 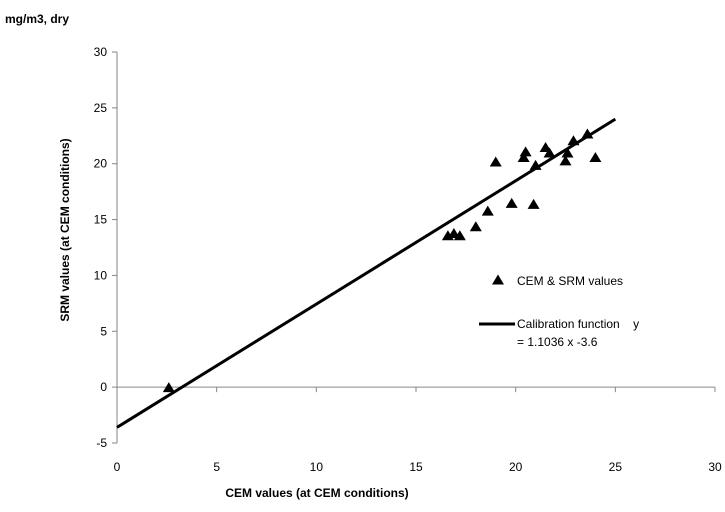 I want to click on y-tick-label: 25, so click(x=101, y=108).